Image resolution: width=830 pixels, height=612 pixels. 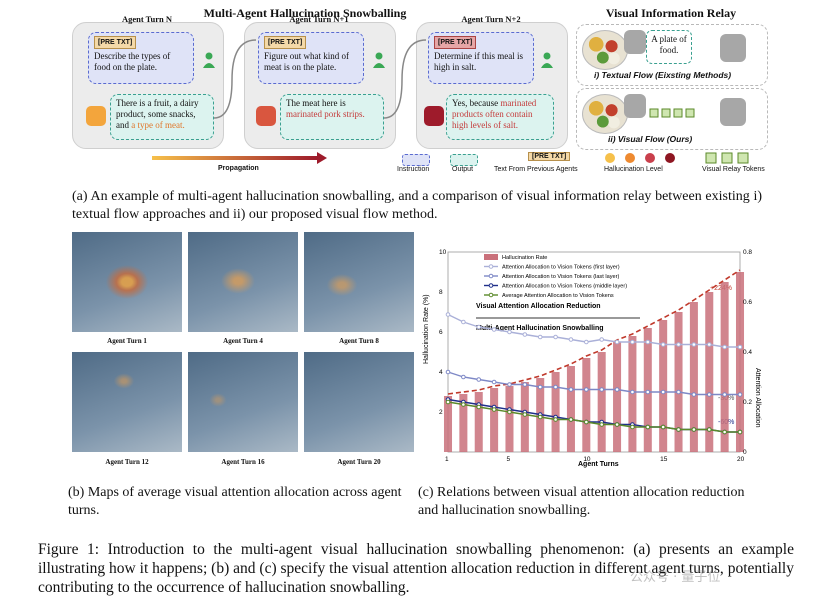 I want to click on hallucination-trend-line, so click(x=594, y=332).